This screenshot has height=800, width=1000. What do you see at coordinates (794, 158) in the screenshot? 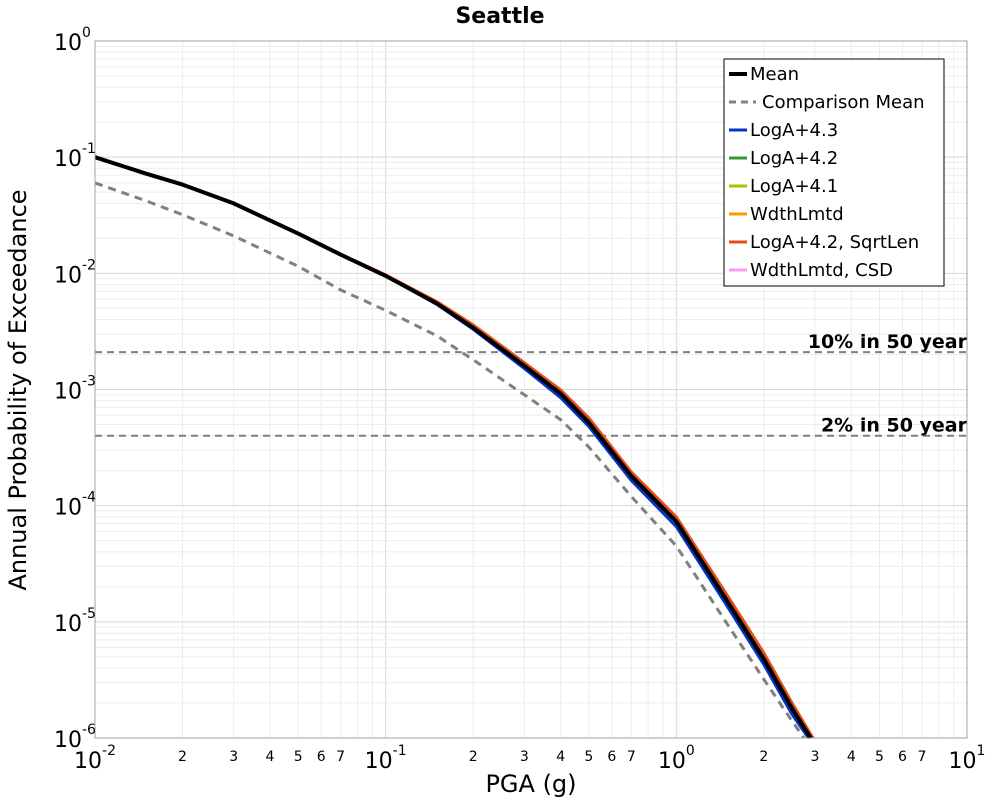
I see `legend-entry: LogA+4.2` at bounding box center [794, 158].